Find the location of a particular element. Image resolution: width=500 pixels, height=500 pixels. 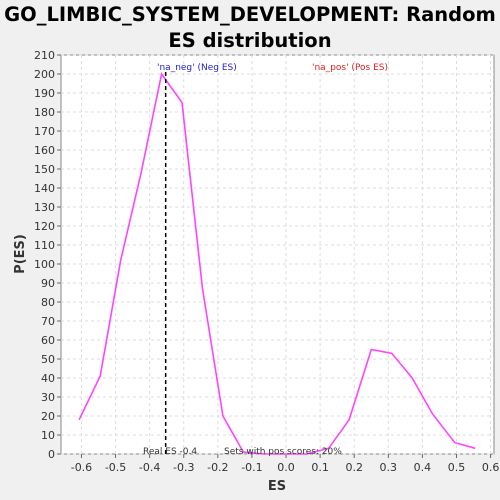

x-tick-label: 0.6 is located at coordinates (491, 467).